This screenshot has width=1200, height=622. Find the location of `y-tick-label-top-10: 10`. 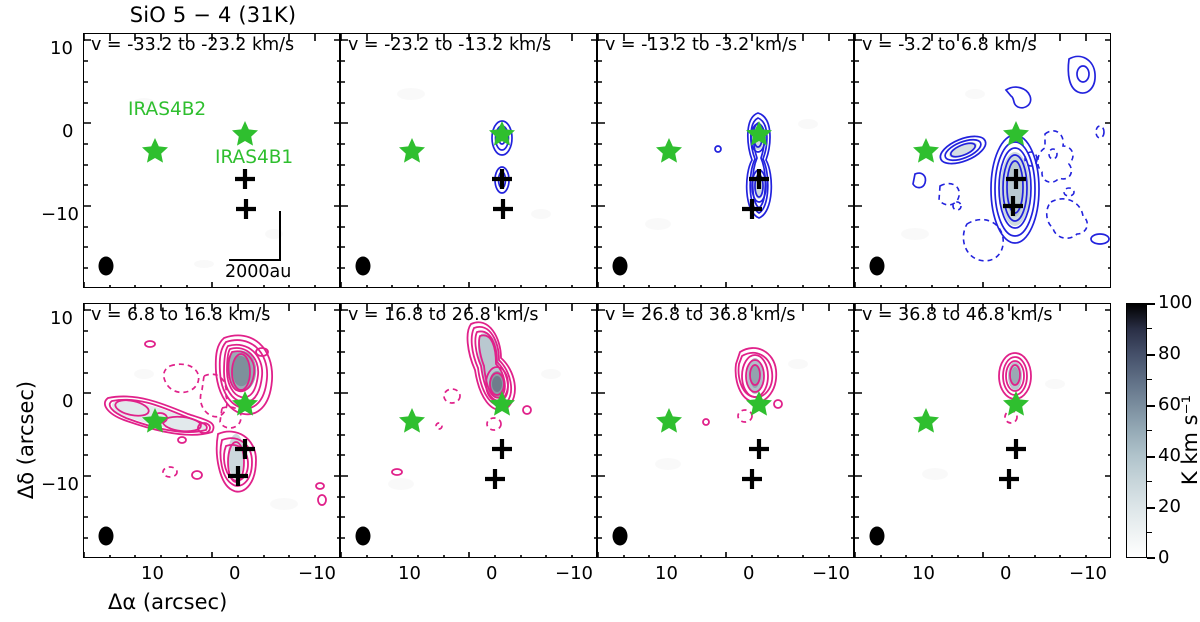

y-tick-label-top-10: 10 is located at coordinates (61, 48).